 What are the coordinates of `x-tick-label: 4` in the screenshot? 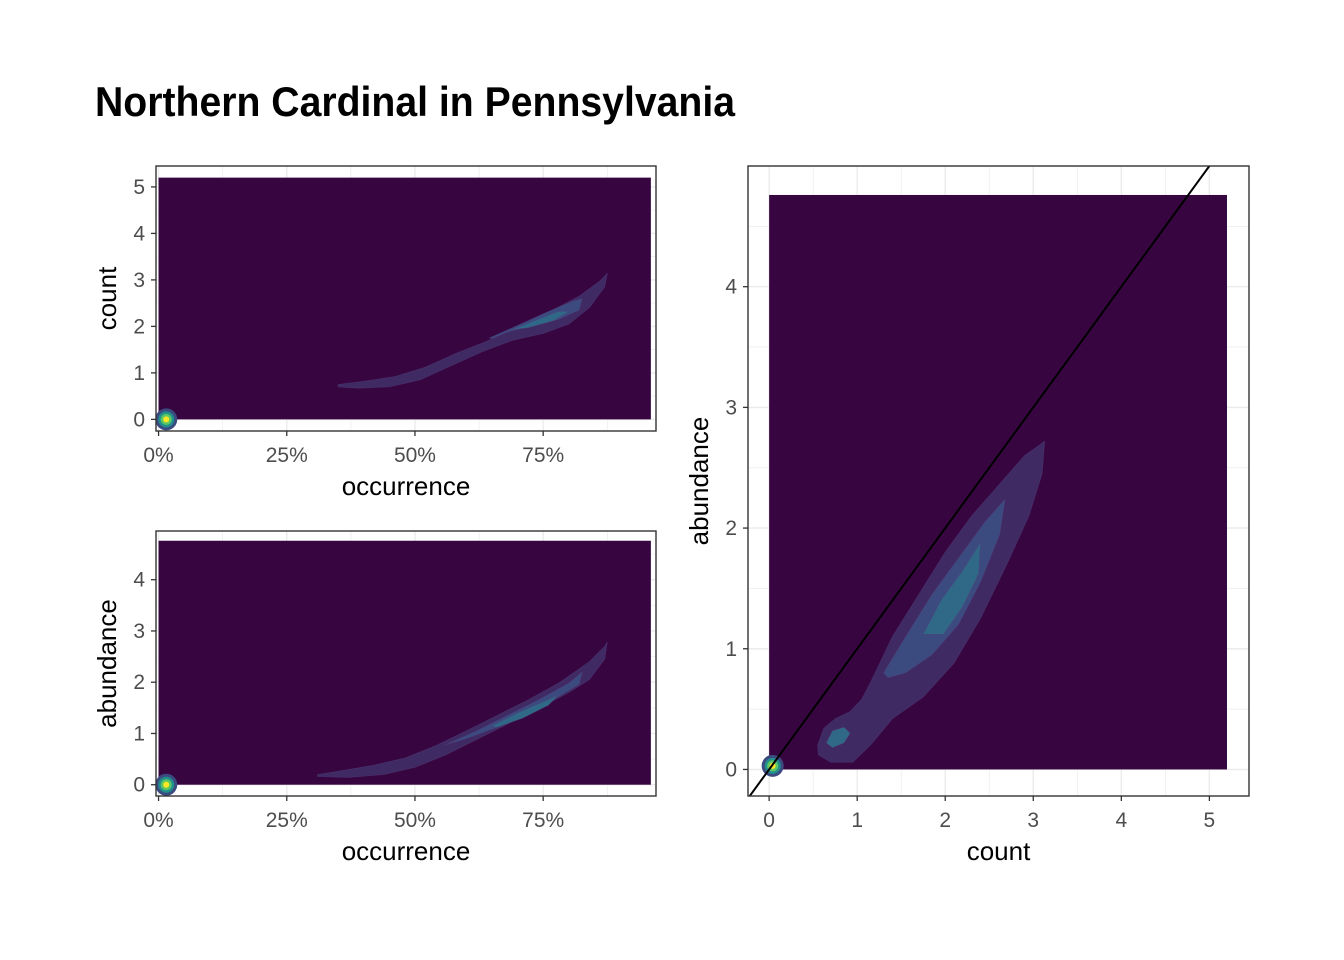 It's located at (1121, 820).